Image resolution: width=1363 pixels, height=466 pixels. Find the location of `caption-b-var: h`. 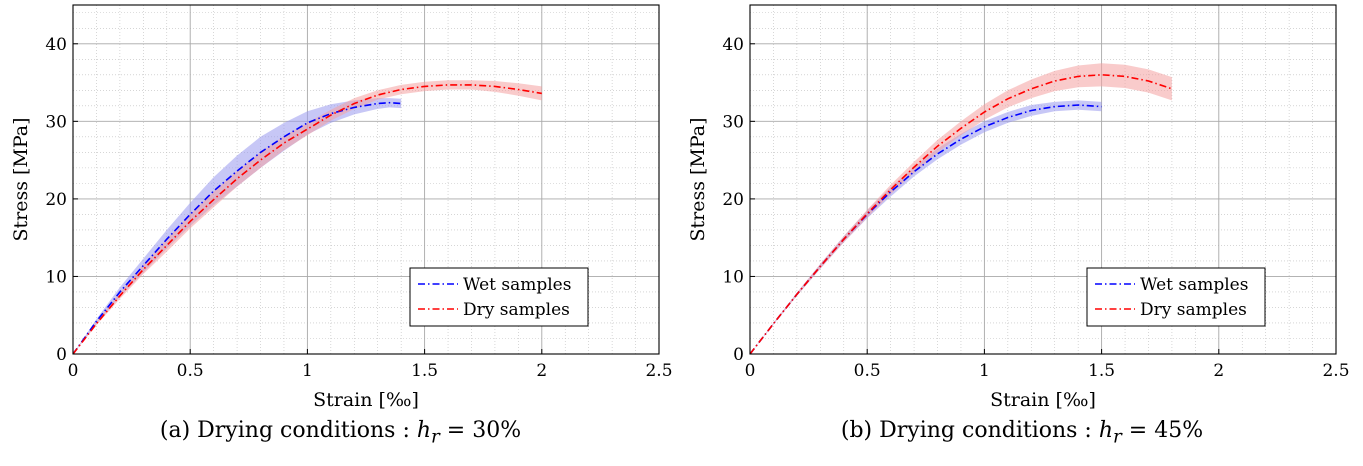

caption-b-var: h is located at coordinates (1106, 430).